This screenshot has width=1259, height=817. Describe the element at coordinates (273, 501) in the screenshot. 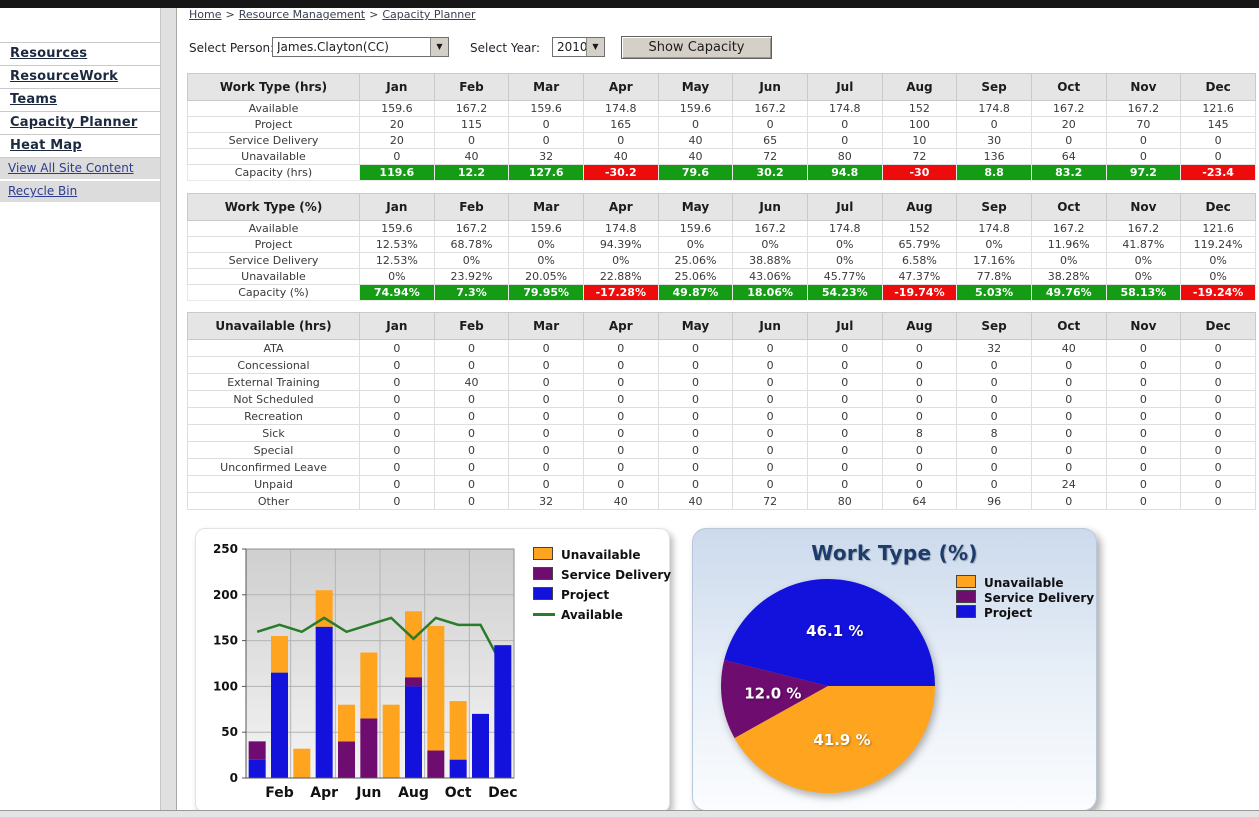

I see `row-label: Other` at that location.